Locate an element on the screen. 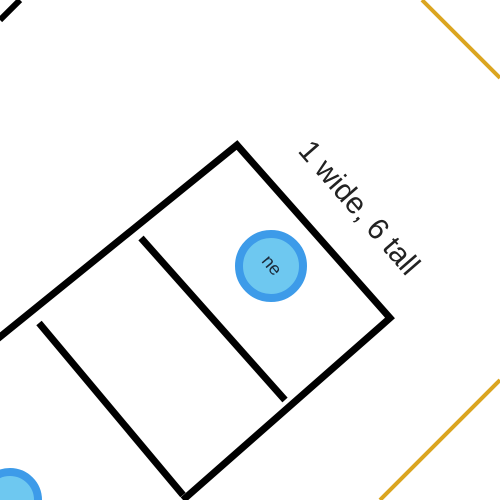  partial-marker is located at coordinates (21, 484).